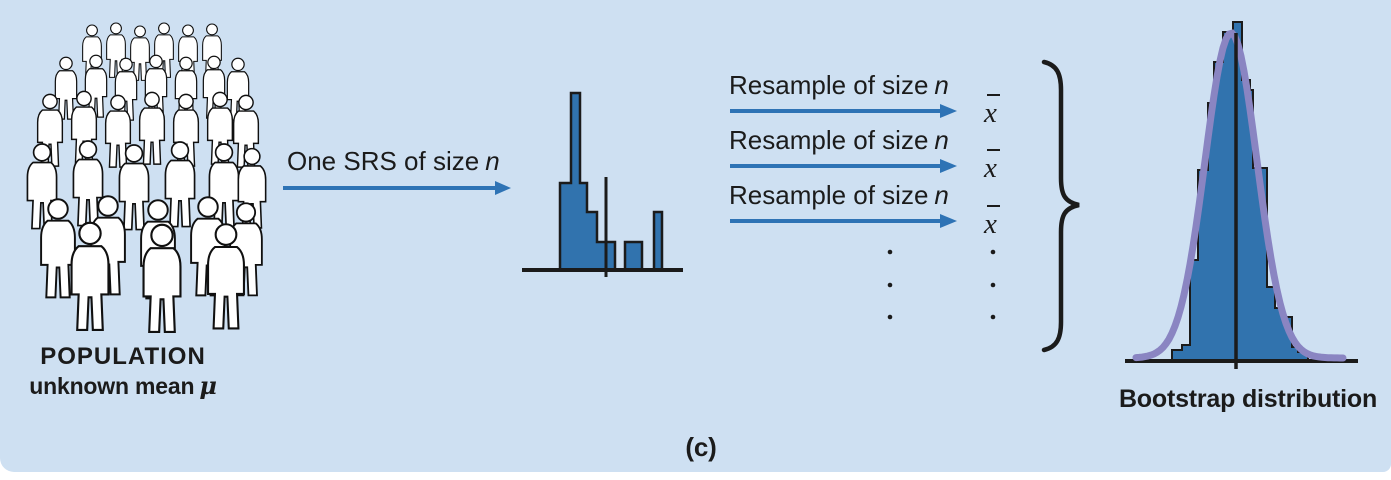 This screenshot has width=1391, height=480. What do you see at coordinates (1241, 195) in the screenshot?
I see `bootstrap-histogram` at bounding box center [1241, 195].